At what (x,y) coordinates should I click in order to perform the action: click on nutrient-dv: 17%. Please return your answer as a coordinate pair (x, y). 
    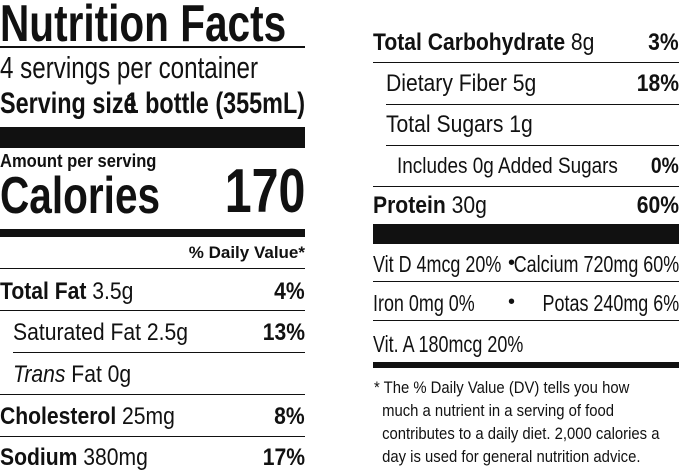
    Looking at the image, I should click on (283, 457).